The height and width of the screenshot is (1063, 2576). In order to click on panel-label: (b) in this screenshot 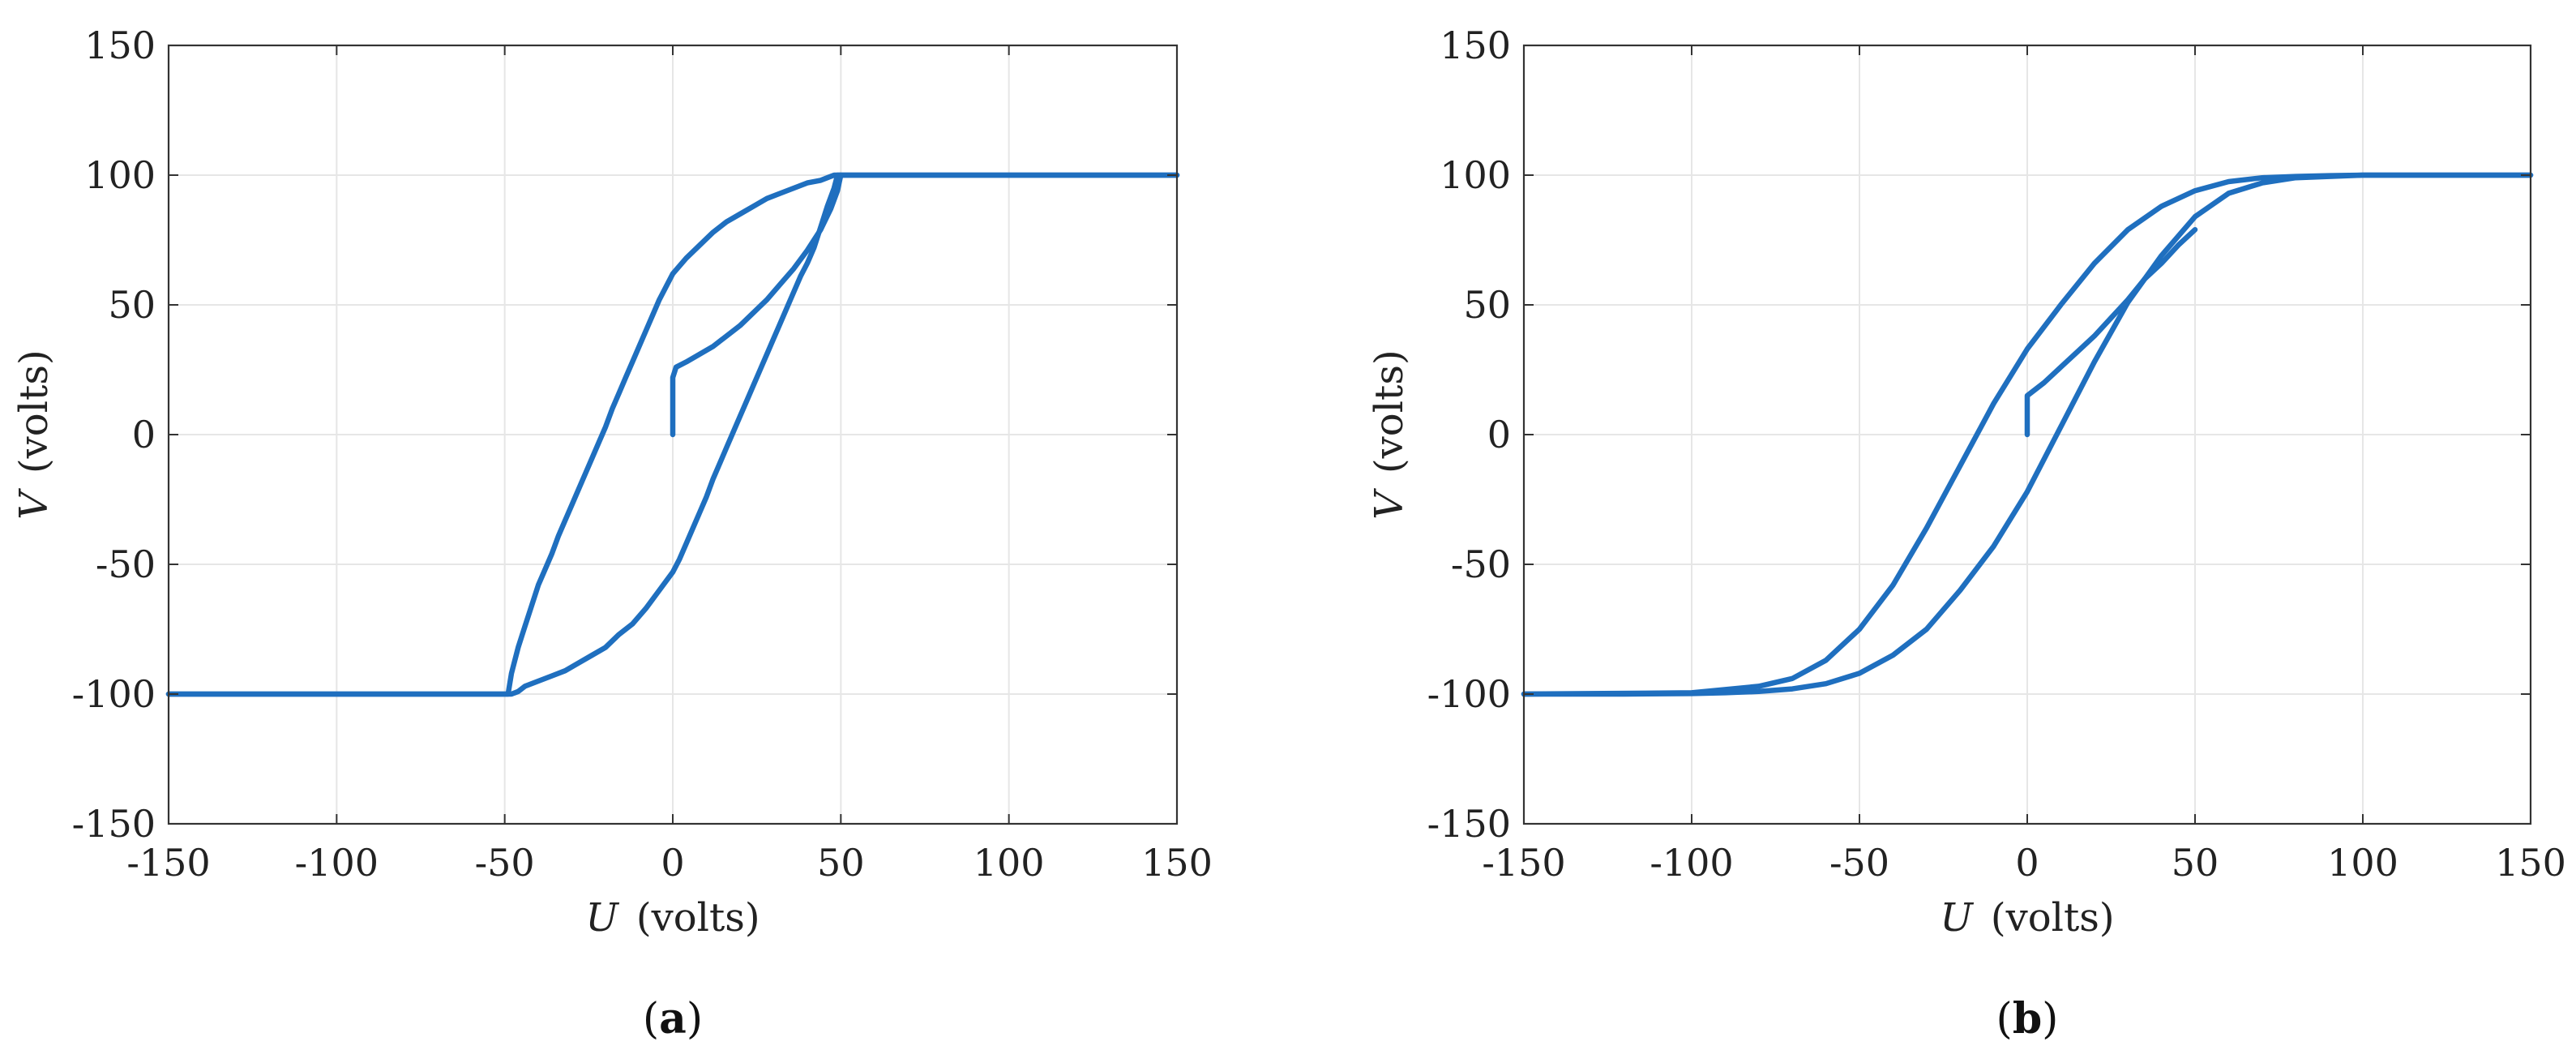, I will do `click(2028, 1019)`.